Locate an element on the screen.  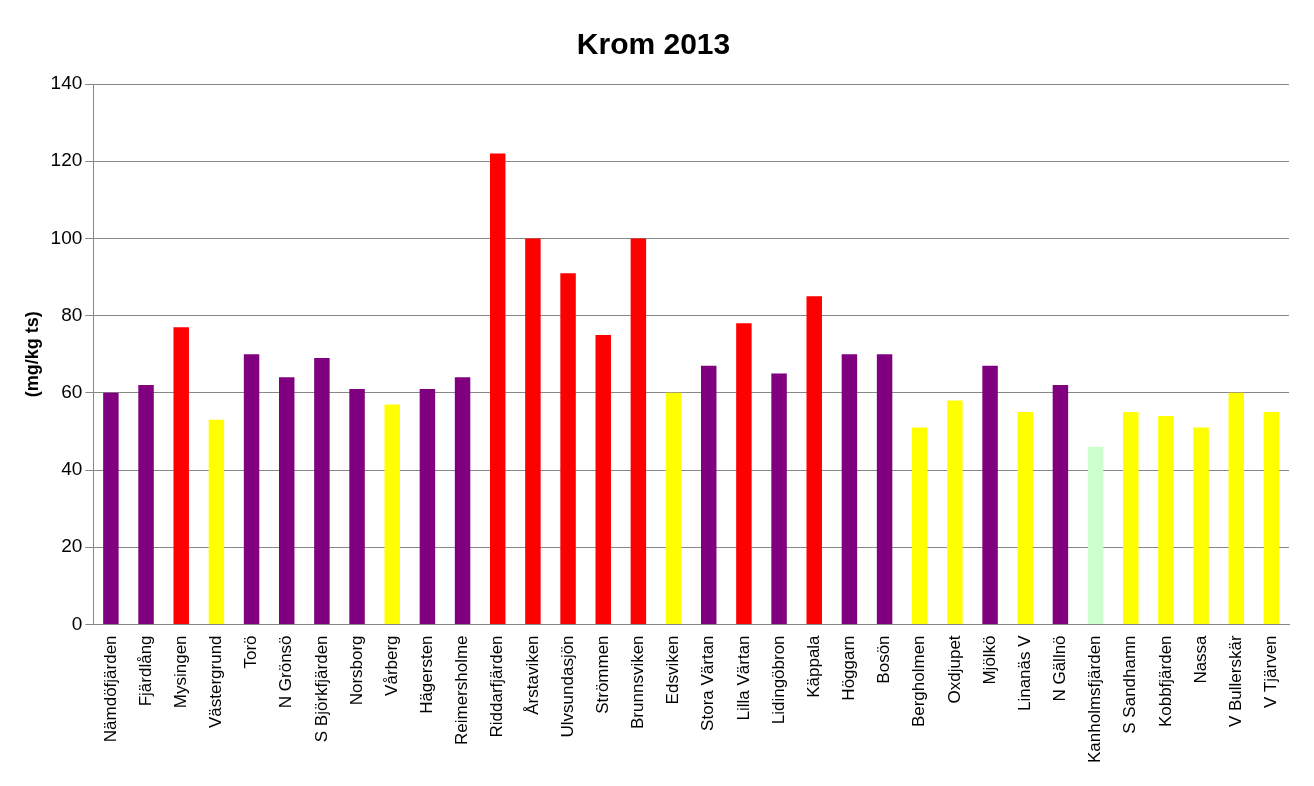
x-tick-label: V Tjärven is located at coordinates (1271, 671).